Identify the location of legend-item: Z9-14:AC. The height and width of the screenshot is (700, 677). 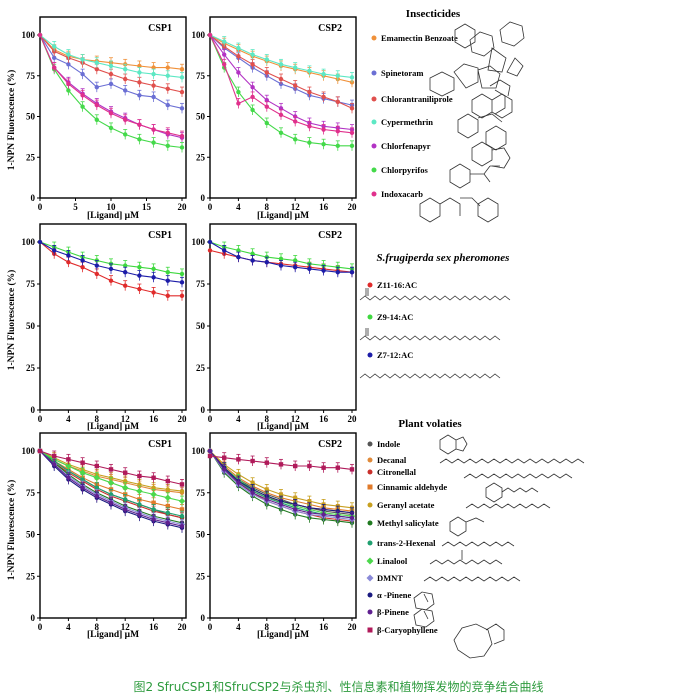
(390, 317).